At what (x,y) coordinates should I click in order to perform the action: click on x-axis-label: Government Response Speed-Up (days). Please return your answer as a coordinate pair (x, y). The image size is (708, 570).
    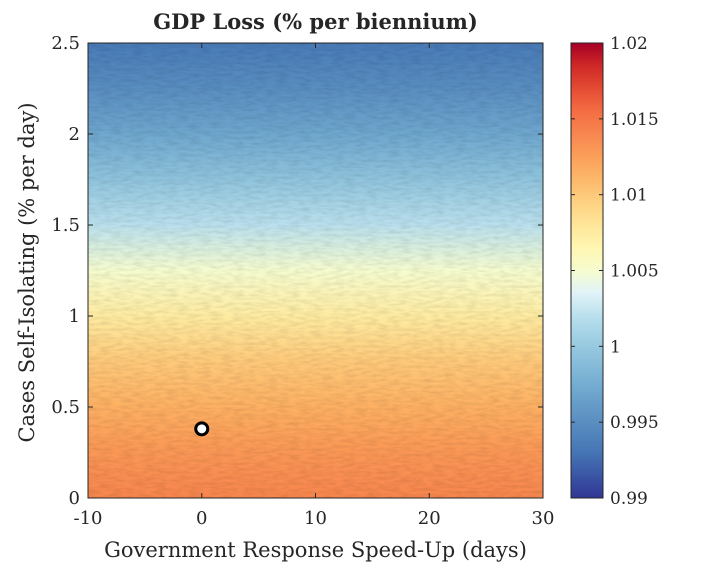
    Looking at the image, I should click on (315, 550).